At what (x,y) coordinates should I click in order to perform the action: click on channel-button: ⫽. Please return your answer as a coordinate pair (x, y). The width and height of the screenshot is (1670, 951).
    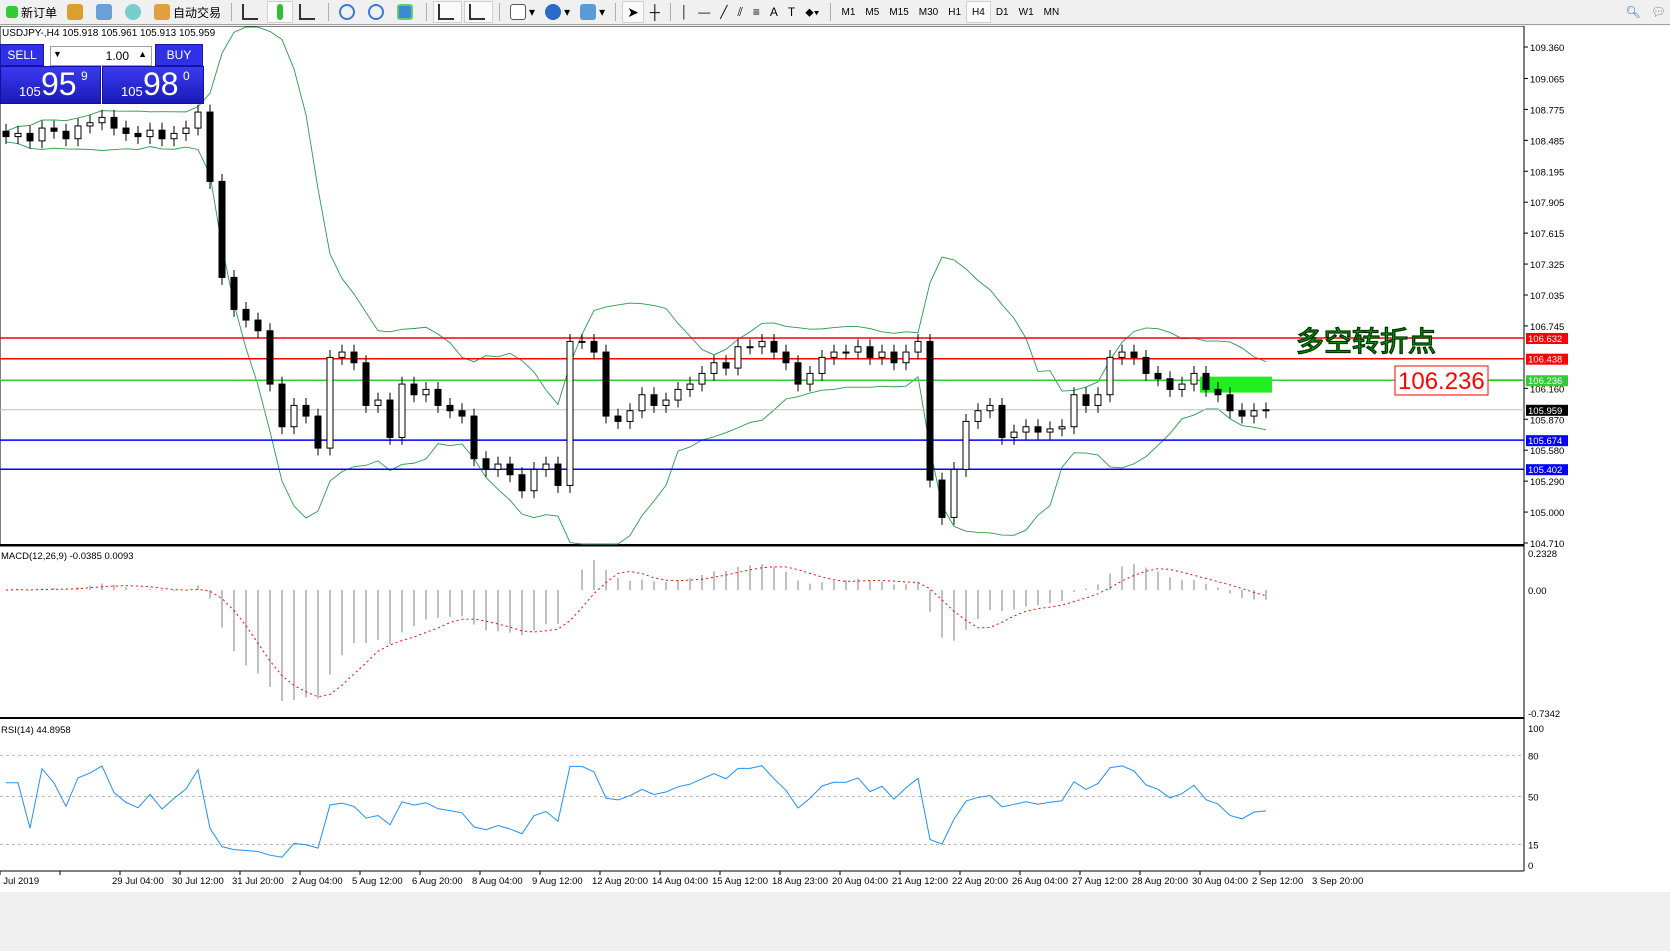
    Looking at the image, I should click on (740, 12).